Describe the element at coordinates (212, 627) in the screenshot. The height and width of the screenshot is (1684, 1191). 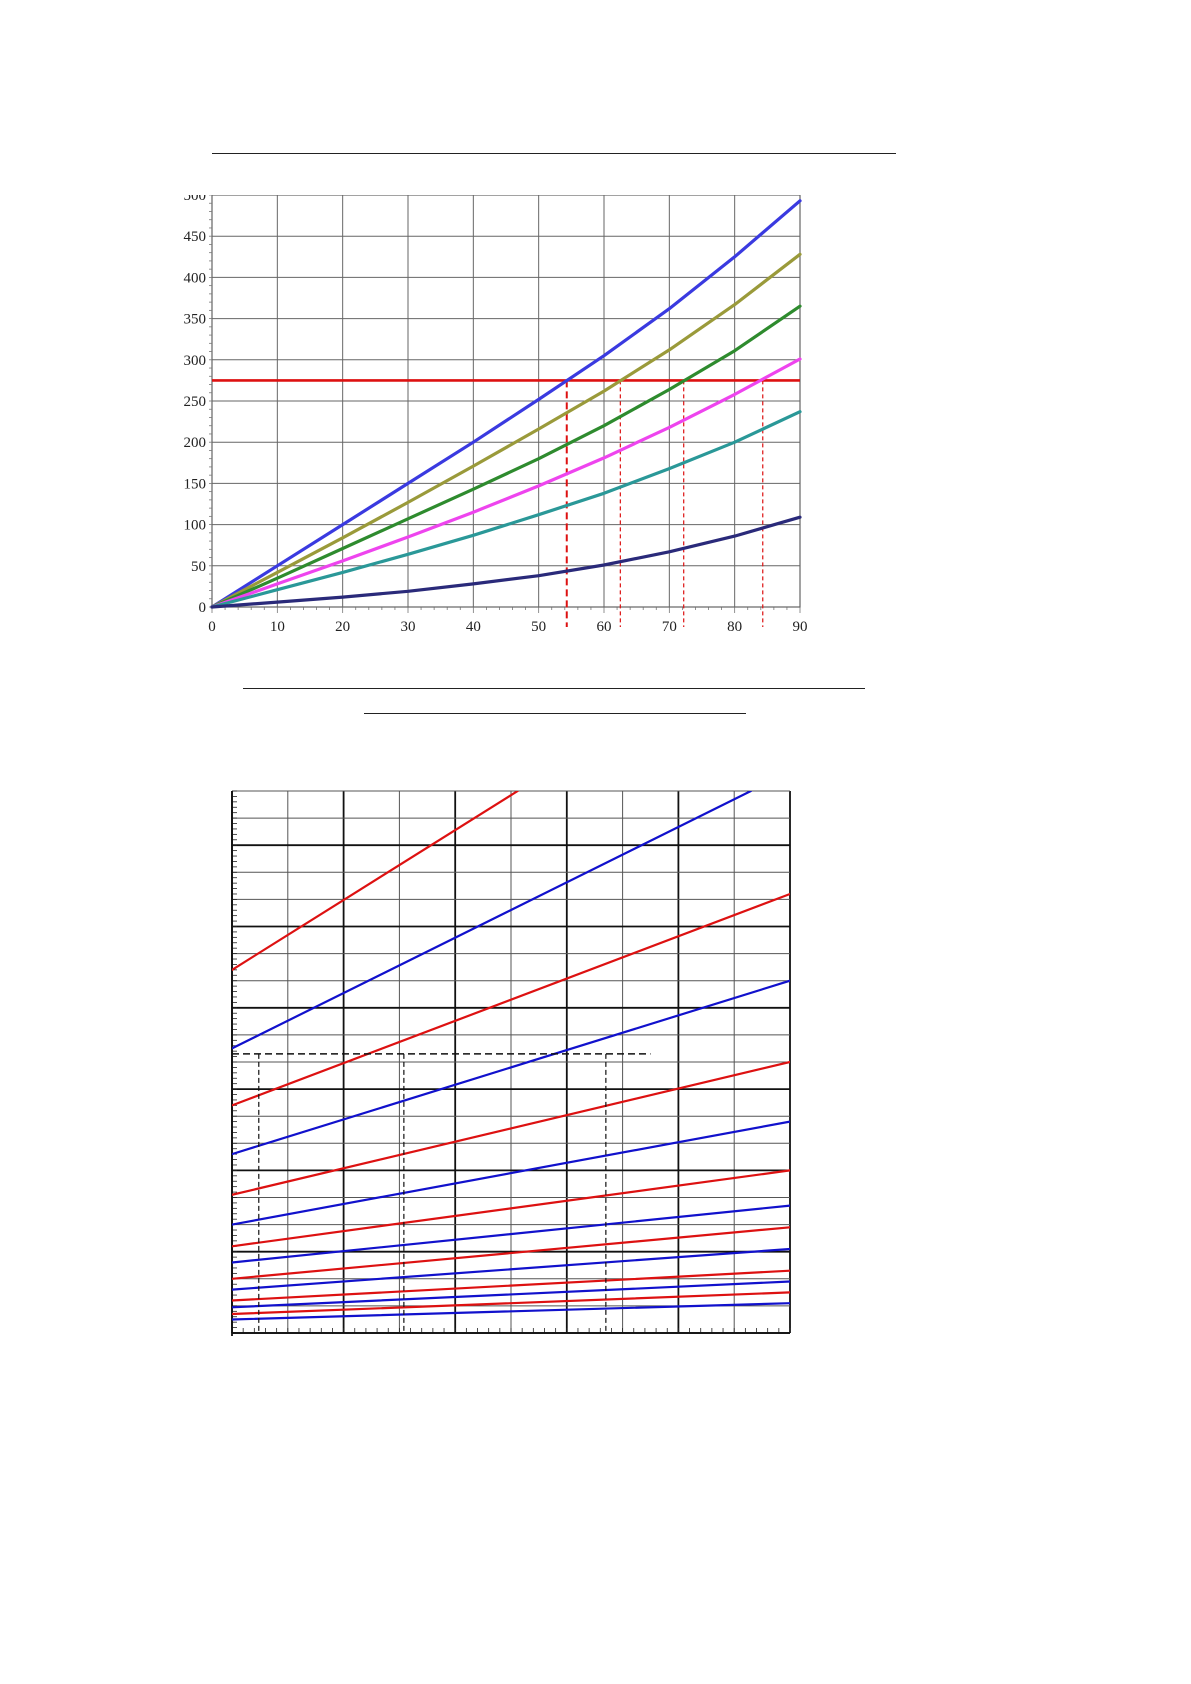
I see `x-tick-label: 0` at that location.